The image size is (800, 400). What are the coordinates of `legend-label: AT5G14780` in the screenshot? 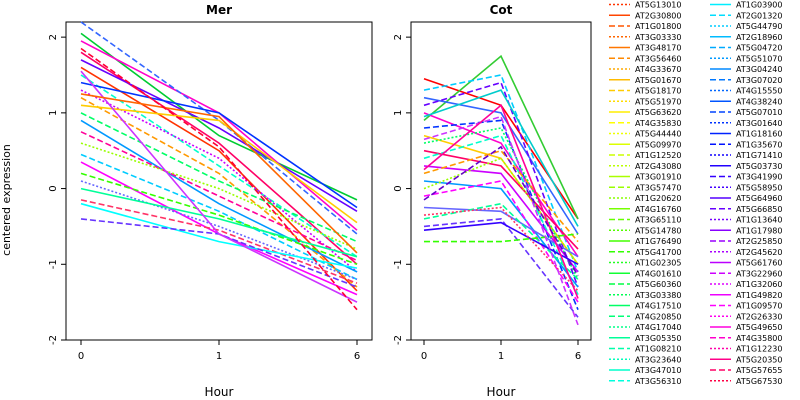 It's located at (658, 230).